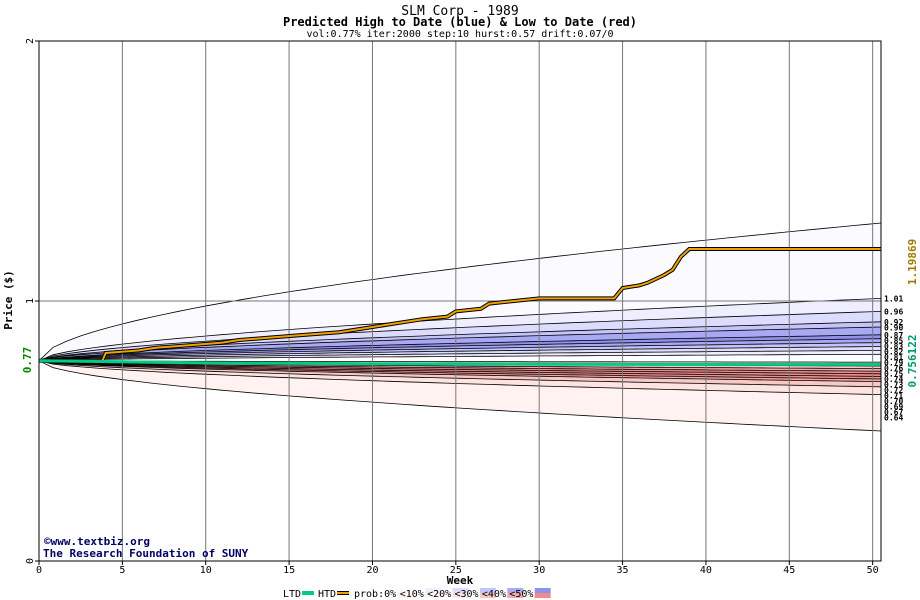 This screenshot has width=920, height=600. Describe the element at coordinates (893, 401) in the screenshot. I see `level-label: 0.70` at that location.